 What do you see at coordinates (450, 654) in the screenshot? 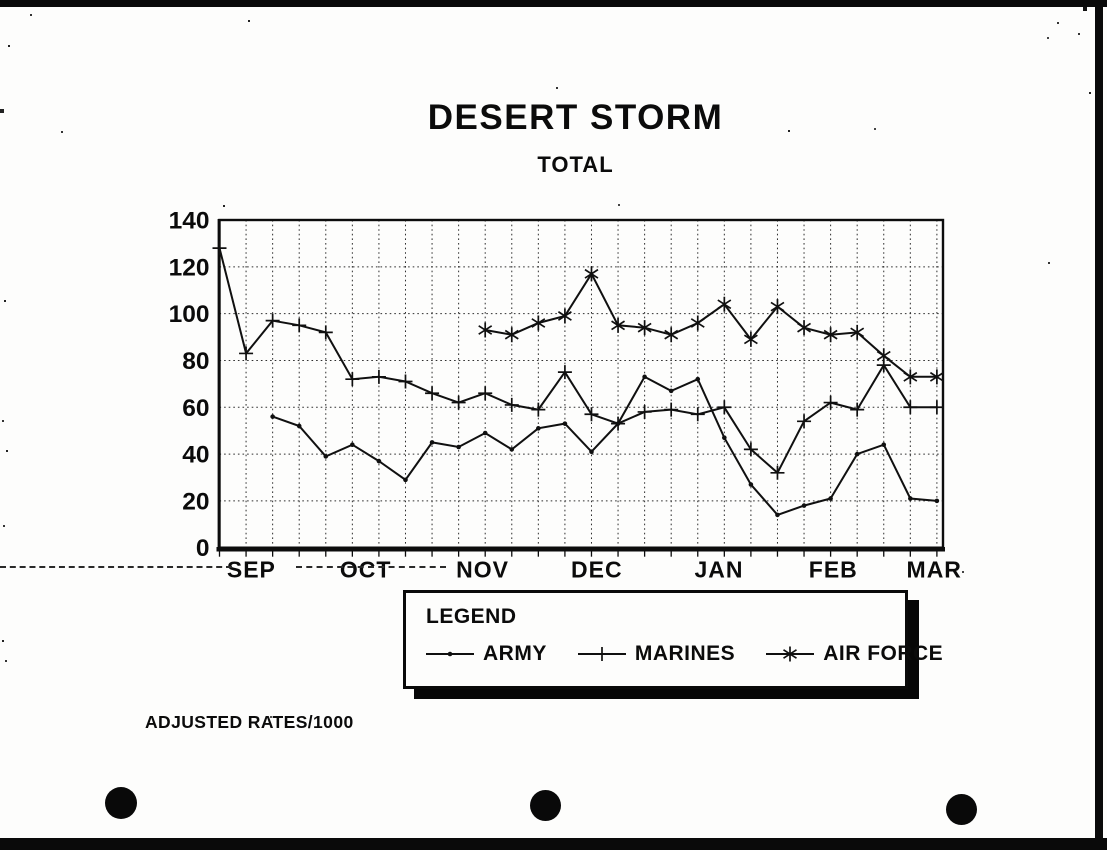
I see `dot-marker-sample` at bounding box center [450, 654].